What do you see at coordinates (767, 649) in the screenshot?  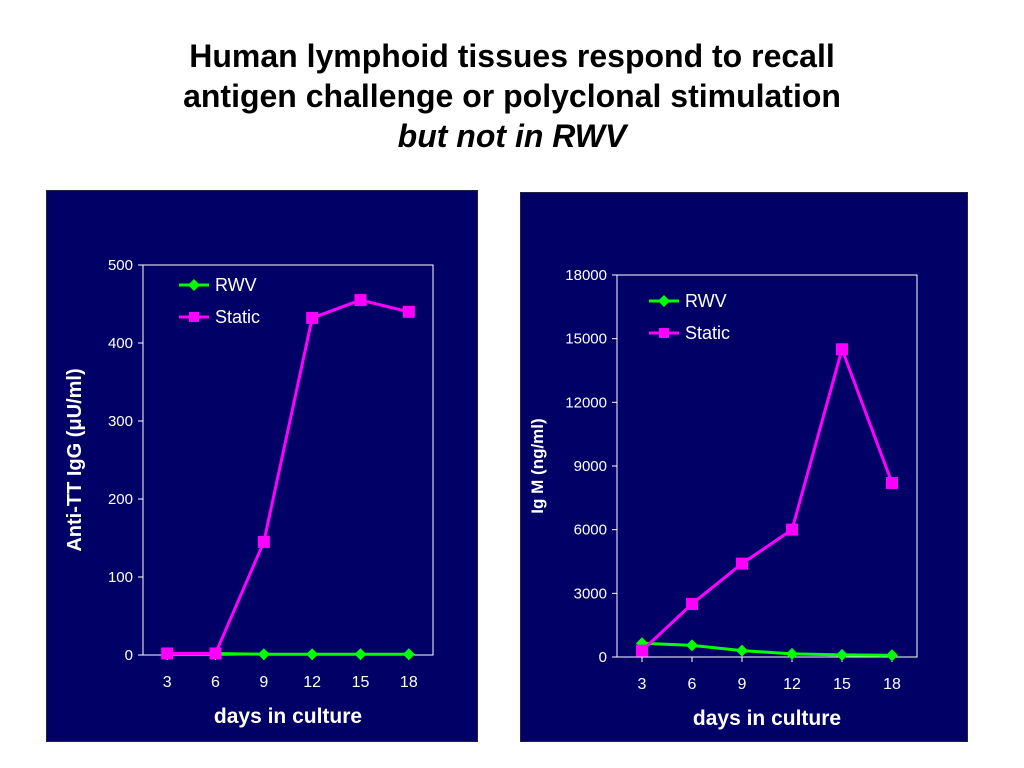 I see `series-line-rwv` at bounding box center [767, 649].